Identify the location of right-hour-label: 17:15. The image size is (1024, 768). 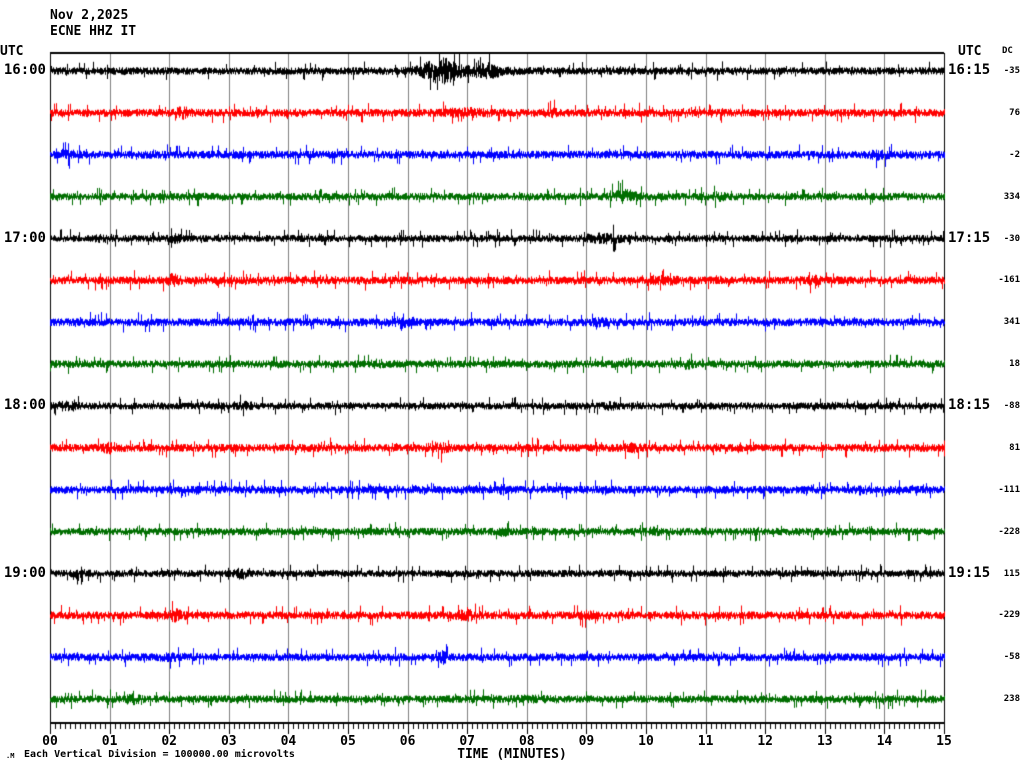
(969, 237).